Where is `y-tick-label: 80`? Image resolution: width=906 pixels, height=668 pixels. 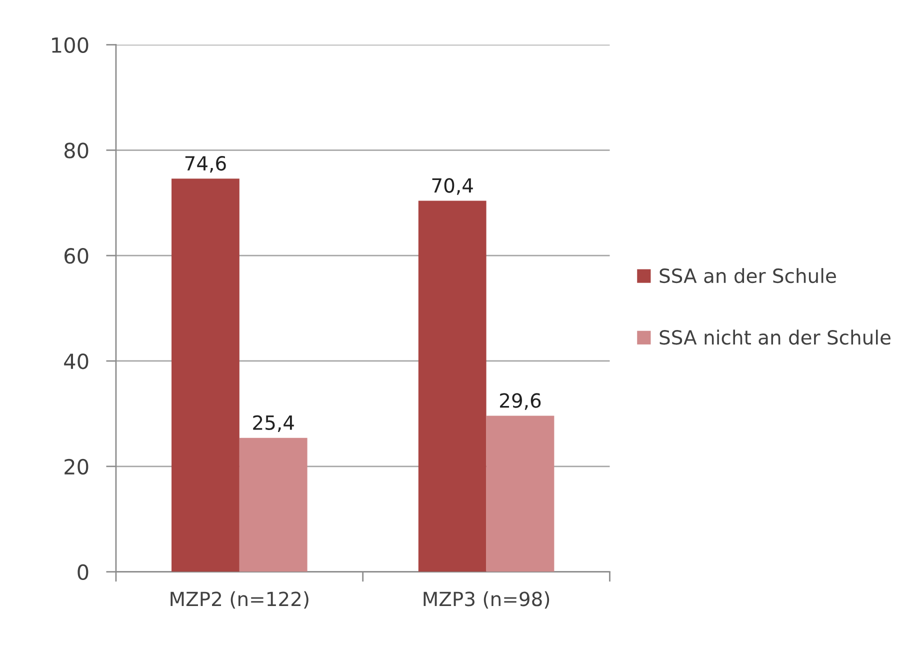 y-tick-label: 80 is located at coordinates (76, 150).